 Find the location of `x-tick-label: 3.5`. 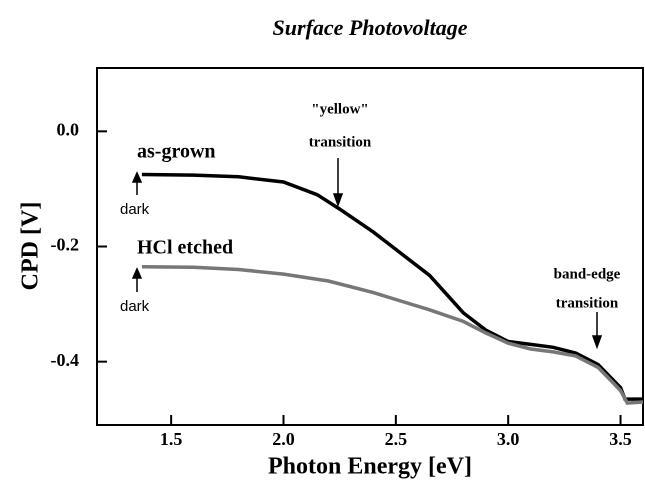

x-tick-label: 3.5 is located at coordinates (620, 439).